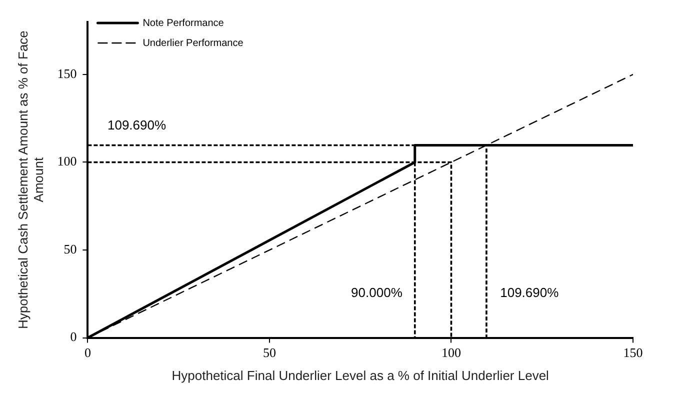  Describe the element at coordinates (183, 23) in the screenshot. I see `legend-label: Note Performance` at that location.